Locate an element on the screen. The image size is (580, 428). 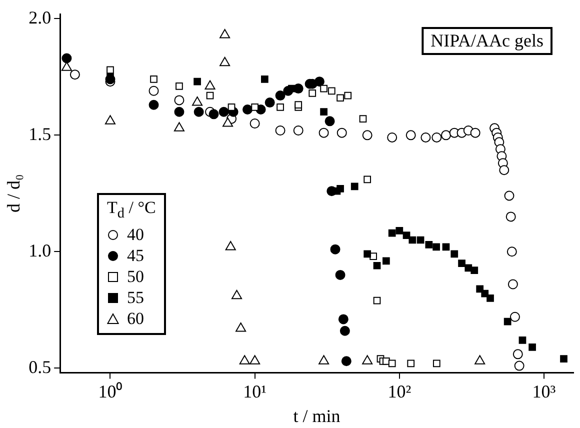
y-tick-label: 0.5 is located at coordinates (40, 366).